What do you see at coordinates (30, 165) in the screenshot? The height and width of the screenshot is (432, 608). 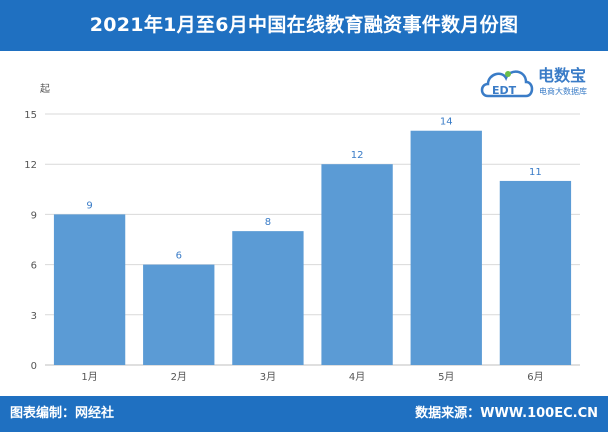 I see `y-tick-label: 12` at bounding box center [30, 165].